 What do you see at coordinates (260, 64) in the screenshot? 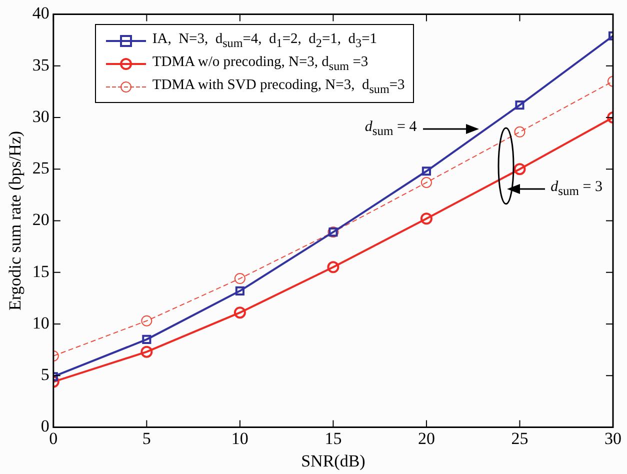
I see `legend-label: TDMA w/o precoding, N=3, d$_{sum}$ =3` at bounding box center [260, 64].